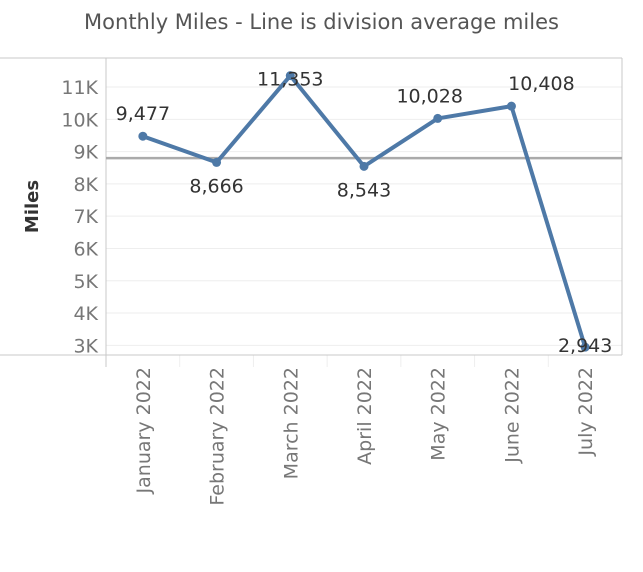  Describe the element at coordinates (365, 416) in the screenshot. I see `x-tick-label: April 2022` at that location.